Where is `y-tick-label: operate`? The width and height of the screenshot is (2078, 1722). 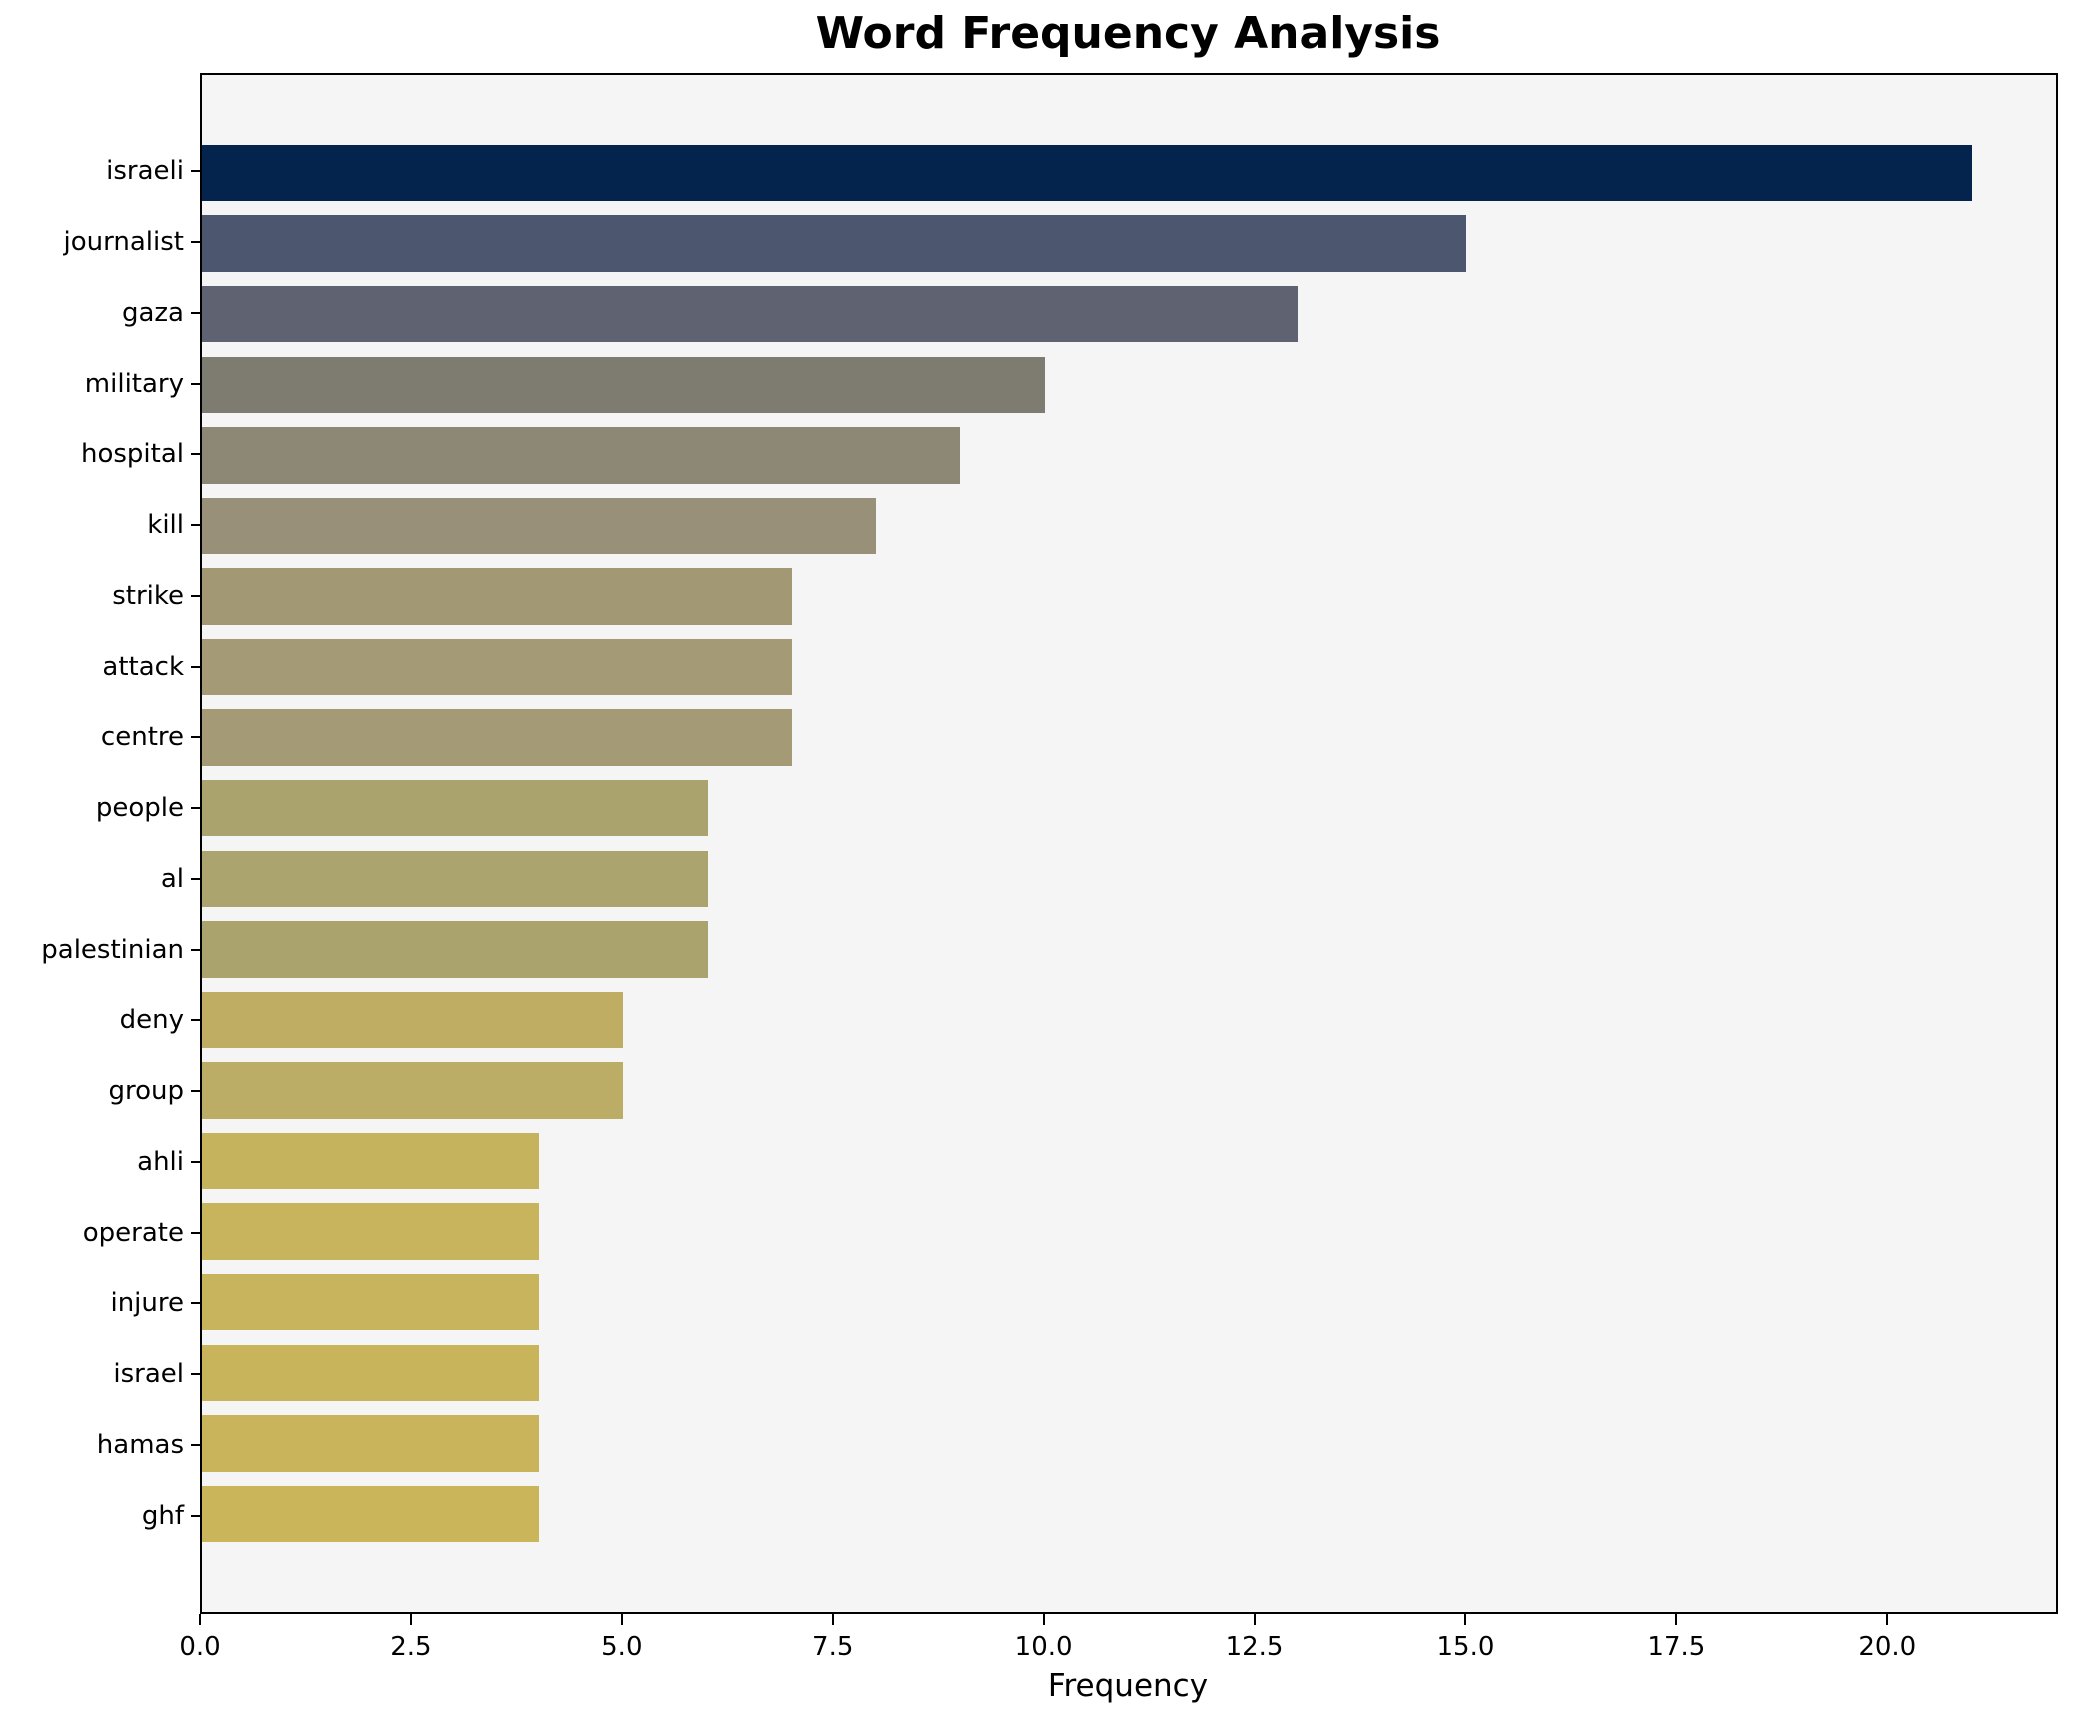 y-tick-label: operate is located at coordinates (133, 1232).